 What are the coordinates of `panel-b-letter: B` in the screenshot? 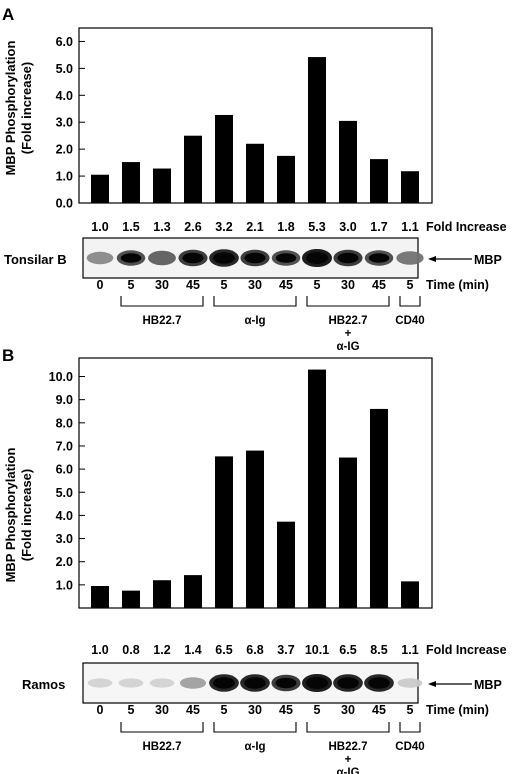 It's located at (8, 355).